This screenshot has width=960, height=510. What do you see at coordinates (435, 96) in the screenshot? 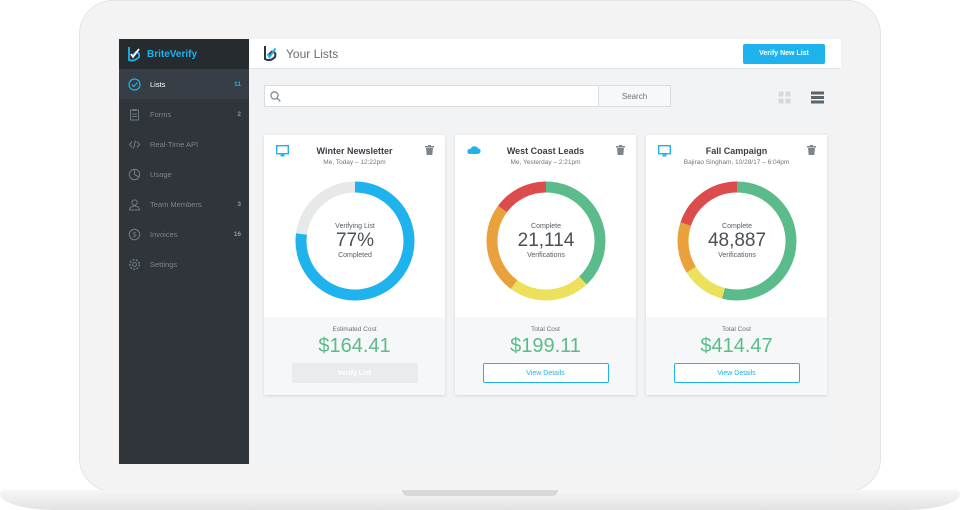
I see `search-input` at bounding box center [435, 96].